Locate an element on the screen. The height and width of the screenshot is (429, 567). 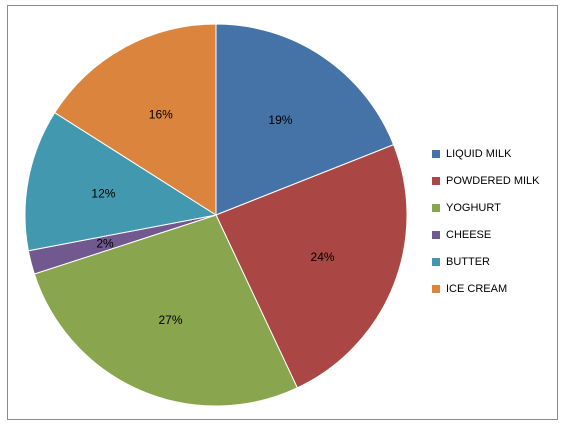
legend-item-liquid-milk: LIQUID MILK is located at coordinates (486, 153).